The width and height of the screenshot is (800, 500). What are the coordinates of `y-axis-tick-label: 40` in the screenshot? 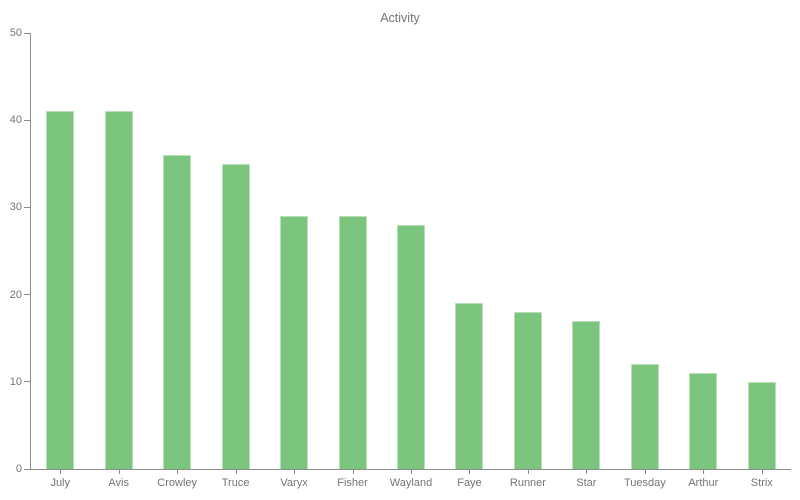 It's located at (15, 120).